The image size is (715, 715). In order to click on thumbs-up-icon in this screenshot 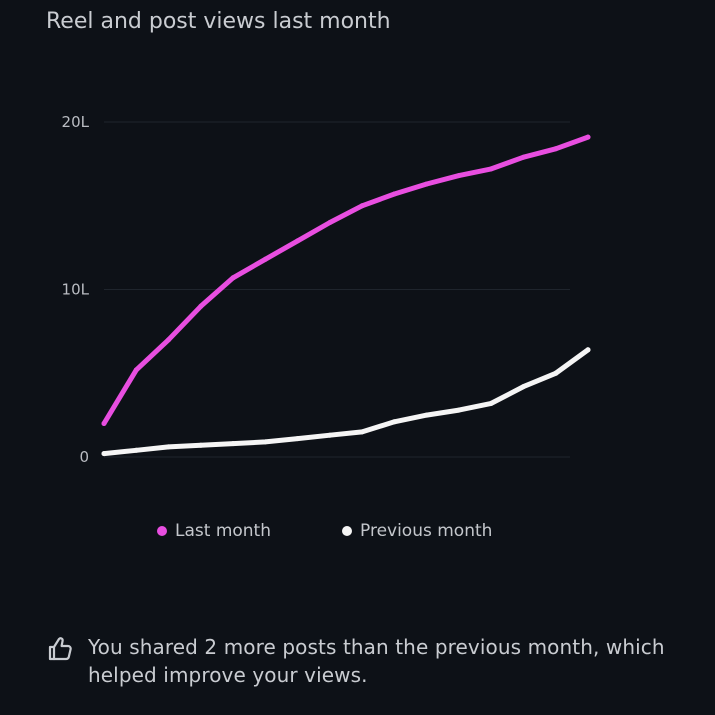, I will do `click(60, 649)`.